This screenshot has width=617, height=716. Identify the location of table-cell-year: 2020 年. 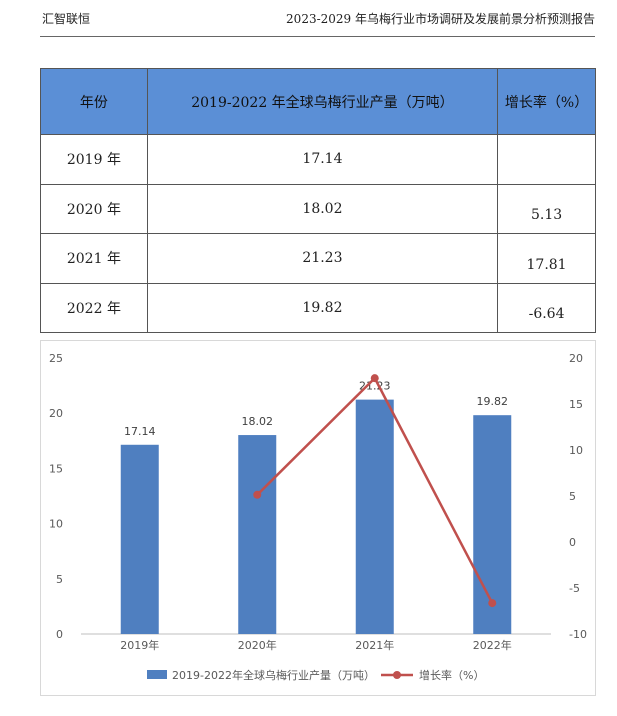
(94, 208).